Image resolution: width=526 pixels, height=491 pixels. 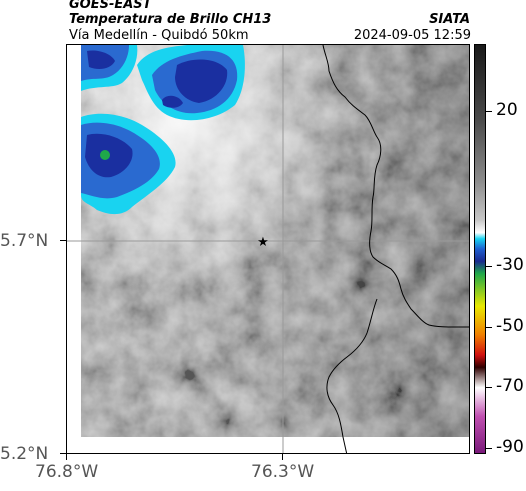 I want to click on datetime-label: 2024-09-05 12:59, so click(x=412, y=35).